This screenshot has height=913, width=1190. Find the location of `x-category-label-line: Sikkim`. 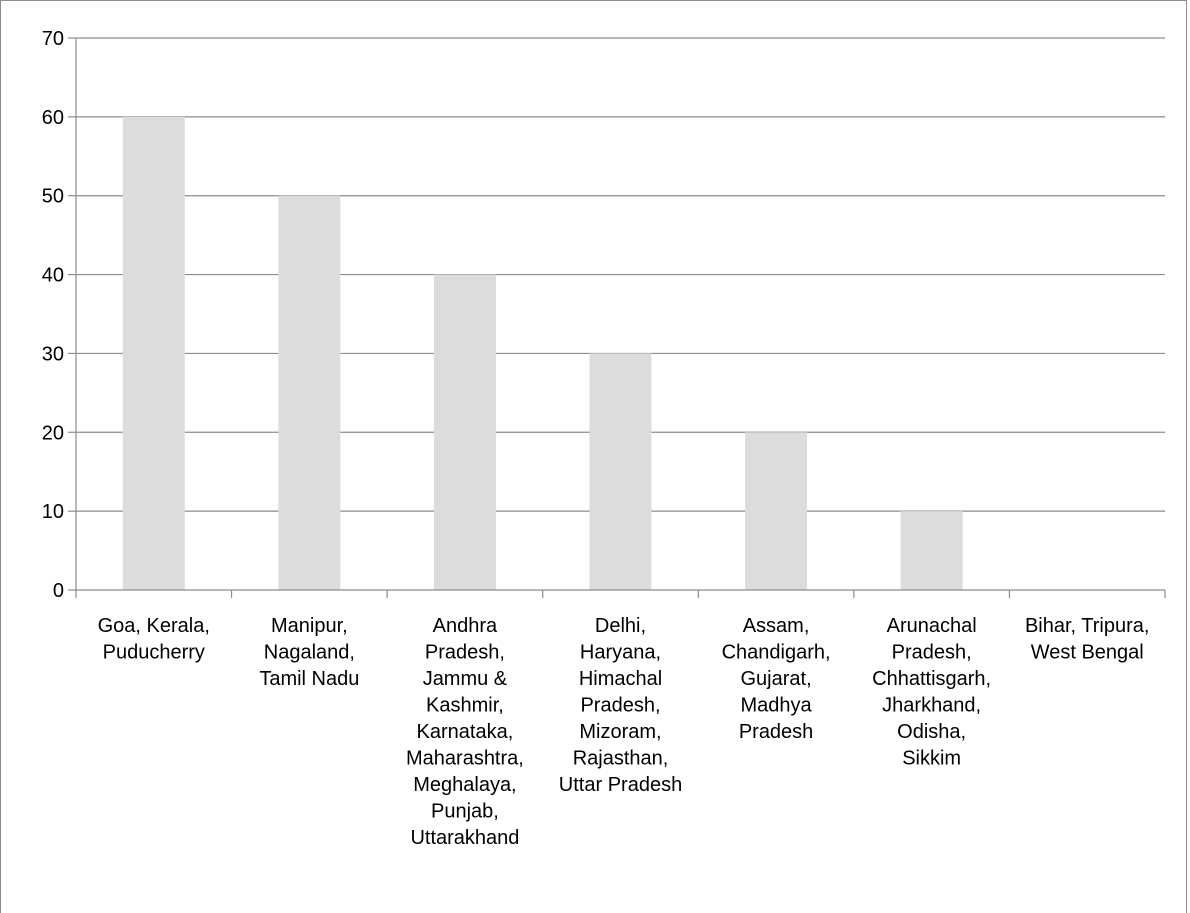

x-category-label-line: Sikkim is located at coordinates (931, 759).